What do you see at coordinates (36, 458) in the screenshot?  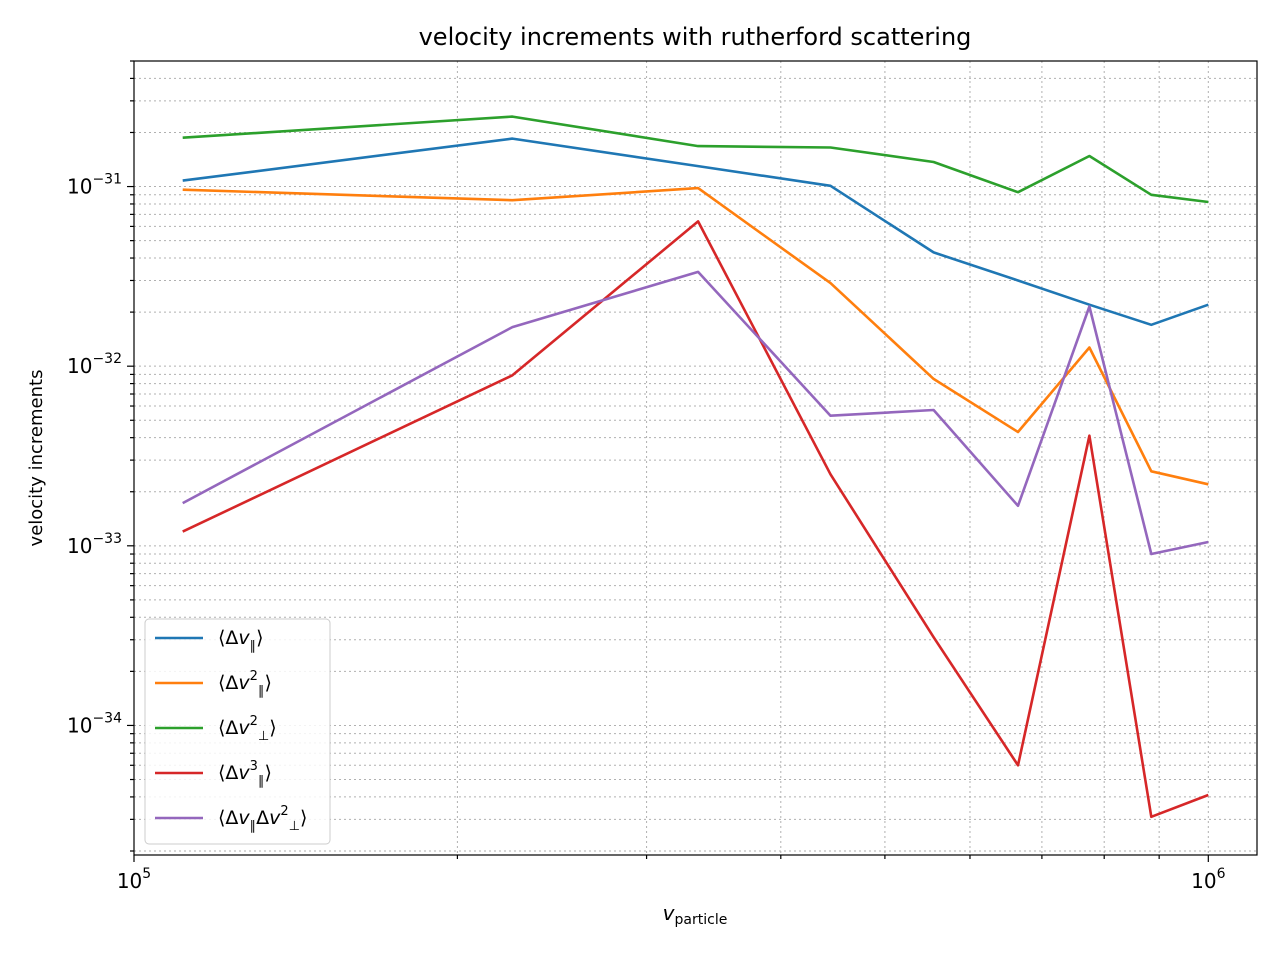 I see `y-axis-label: velocity increments` at bounding box center [36, 458].